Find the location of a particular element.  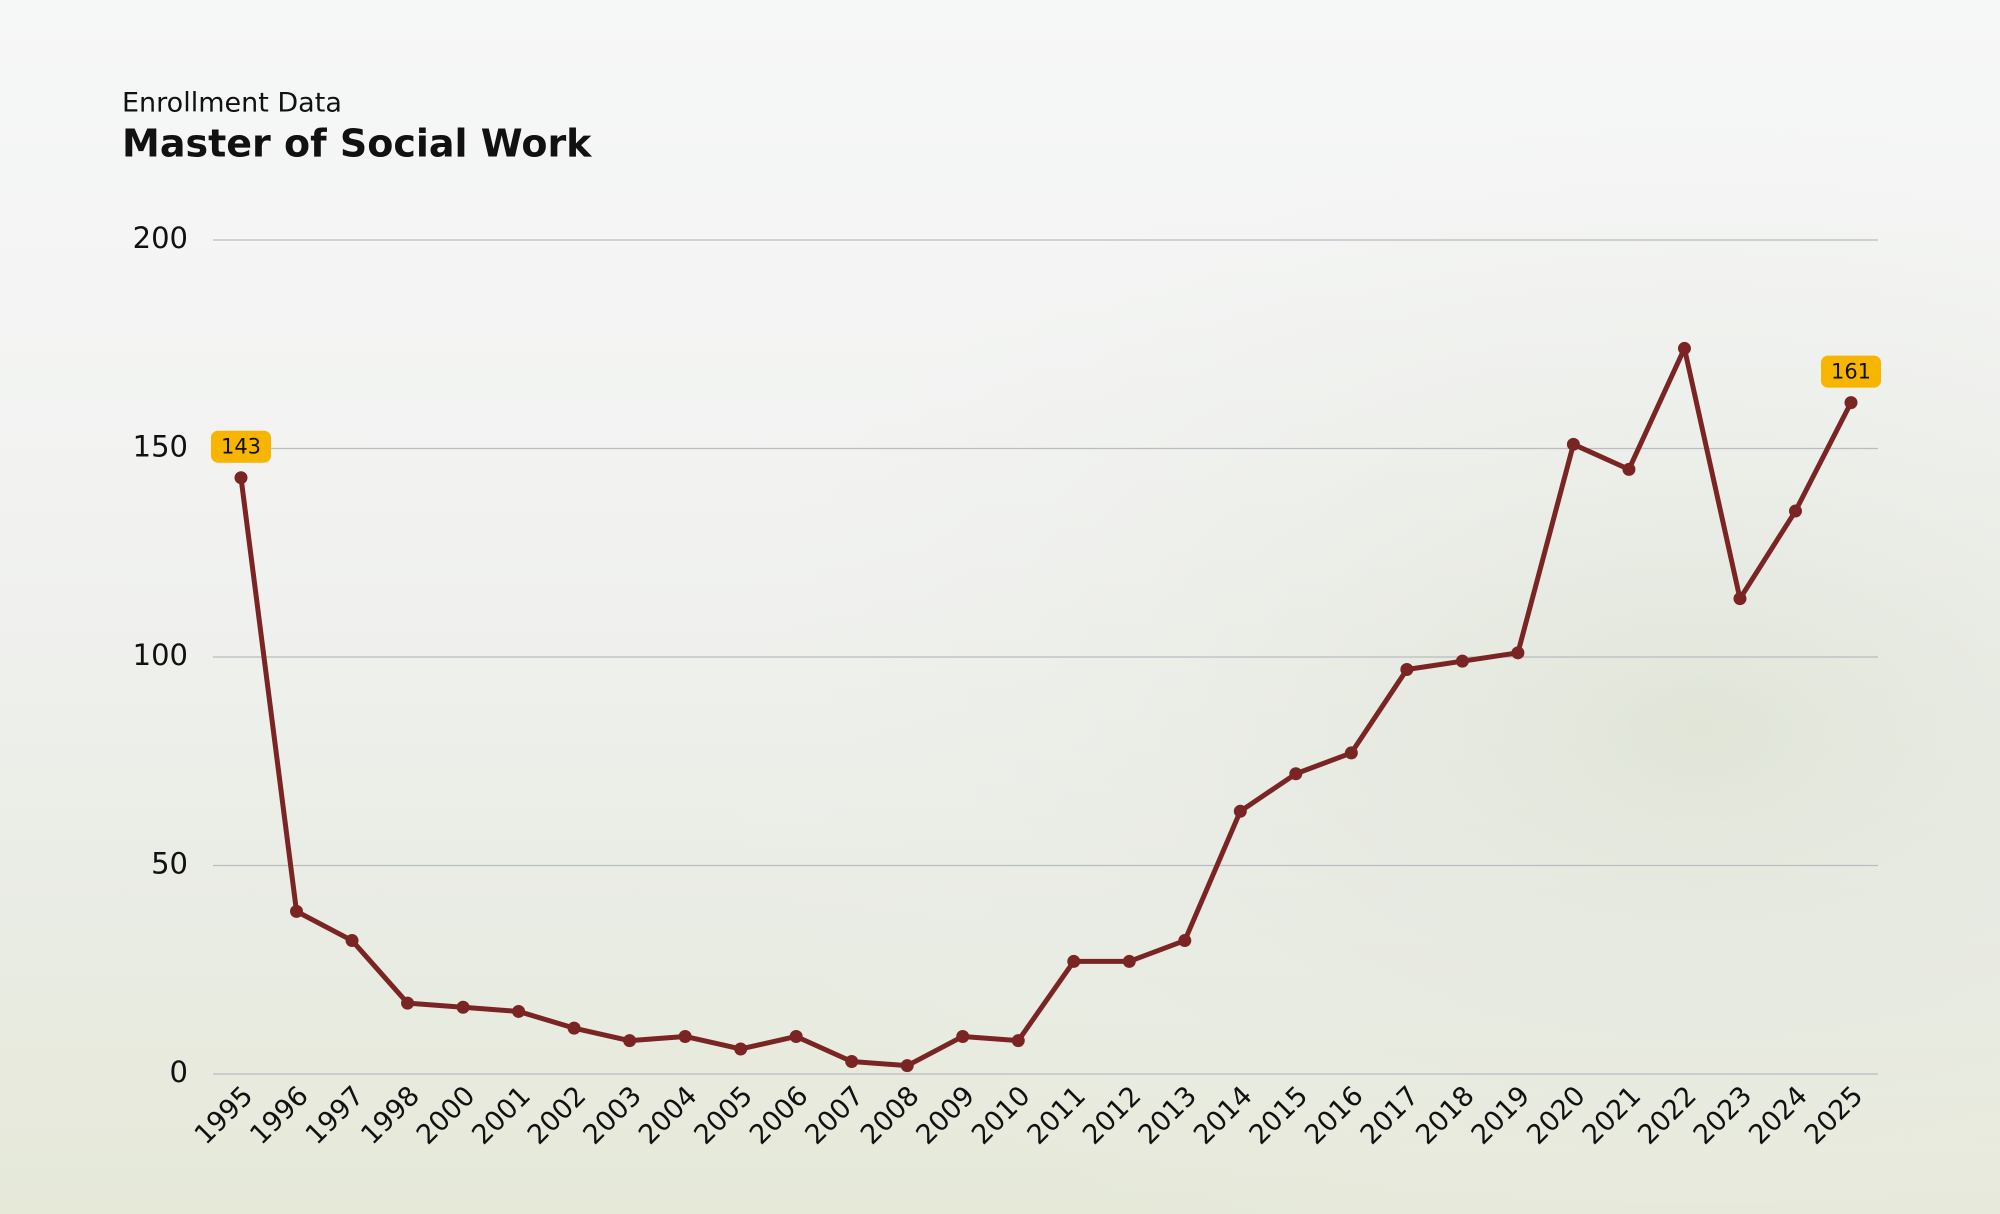

y-tick-label: 100 is located at coordinates (160, 655).